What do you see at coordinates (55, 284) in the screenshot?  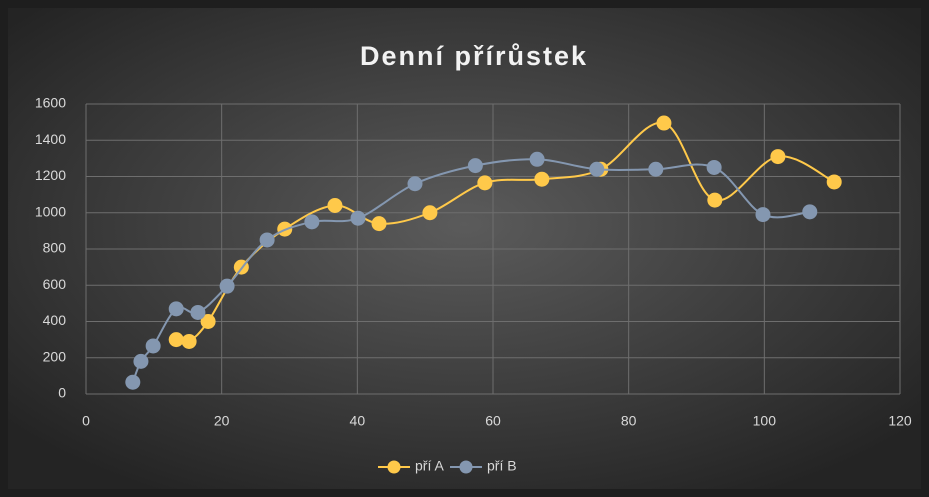 I see `y-tick-label: 600` at bounding box center [55, 284].